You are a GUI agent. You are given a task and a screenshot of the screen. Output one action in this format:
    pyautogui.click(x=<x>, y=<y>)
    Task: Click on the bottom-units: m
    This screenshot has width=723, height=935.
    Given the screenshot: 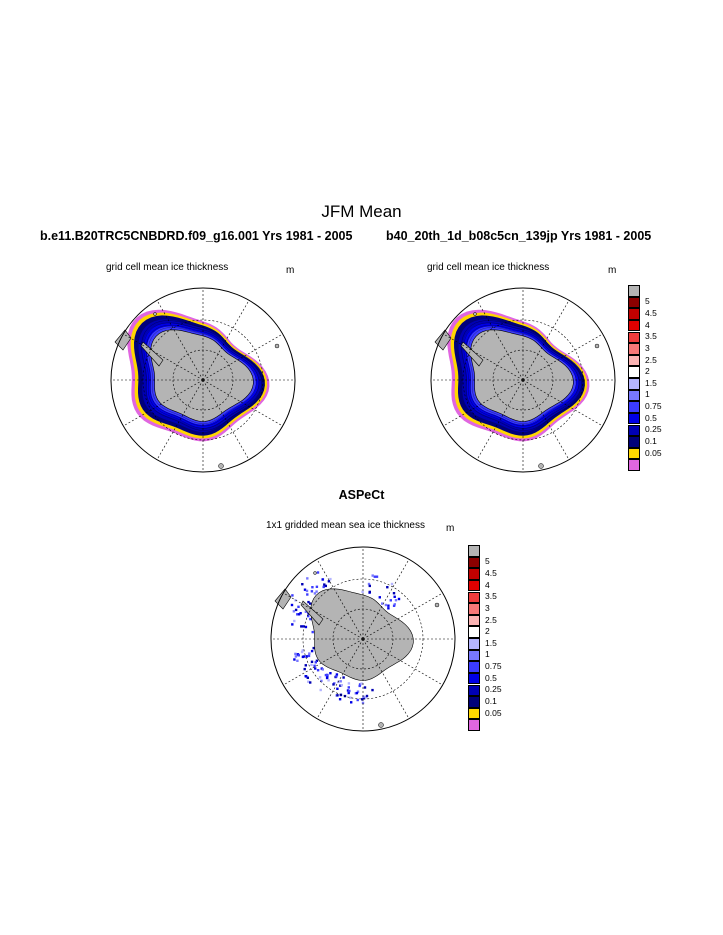 What is the action you would take?
    pyautogui.click(x=450, y=528)
    